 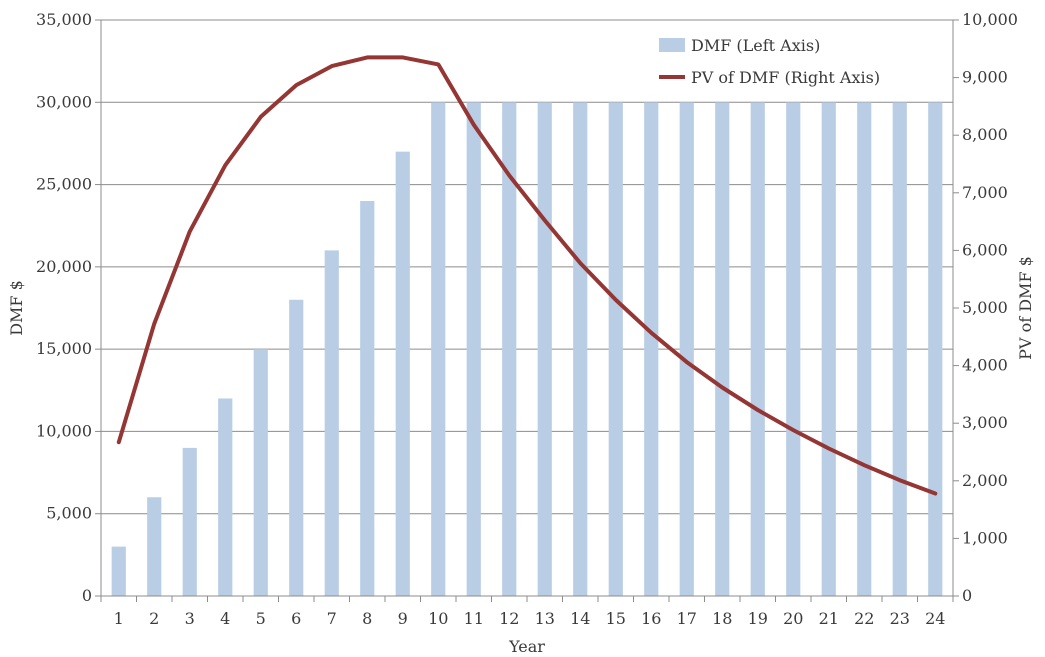 What do you see at coordinates (785, 77) in the screenshot?
I see `legend-label-pv: PV of DMF (Right Axis)` at bounding box center [785, 77].